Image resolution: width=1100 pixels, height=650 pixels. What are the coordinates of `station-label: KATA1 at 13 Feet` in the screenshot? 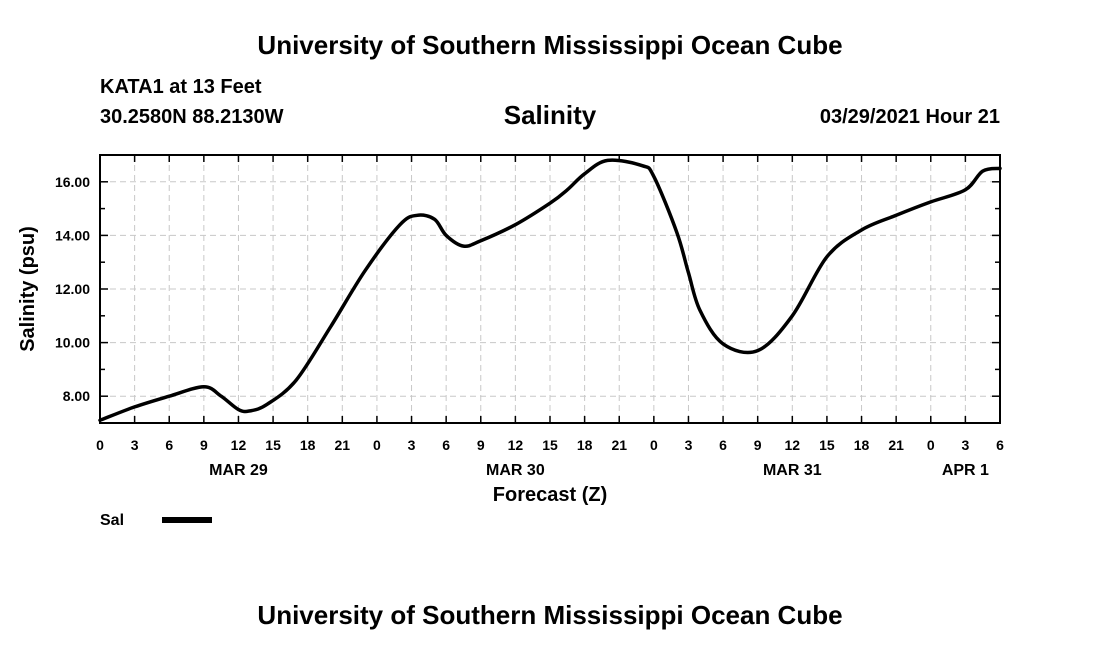 It's located at (181, 87).